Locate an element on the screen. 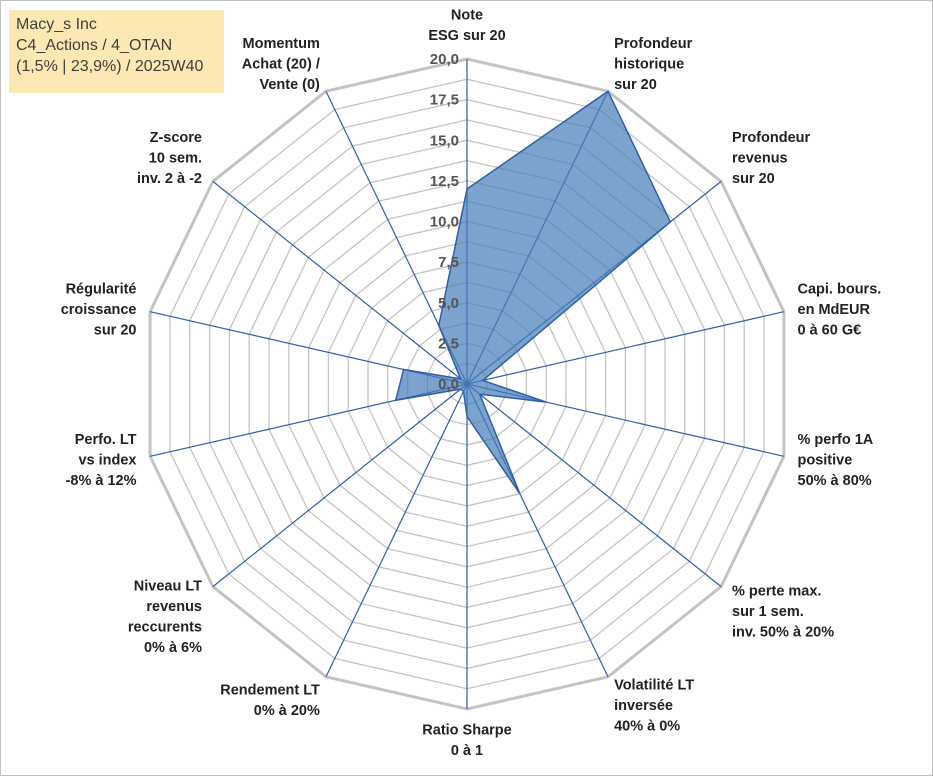 The image size is (933, 776). axis-label: Niveau LT revenus reccurents 0% à 6% is located at coordinates (165, 617).